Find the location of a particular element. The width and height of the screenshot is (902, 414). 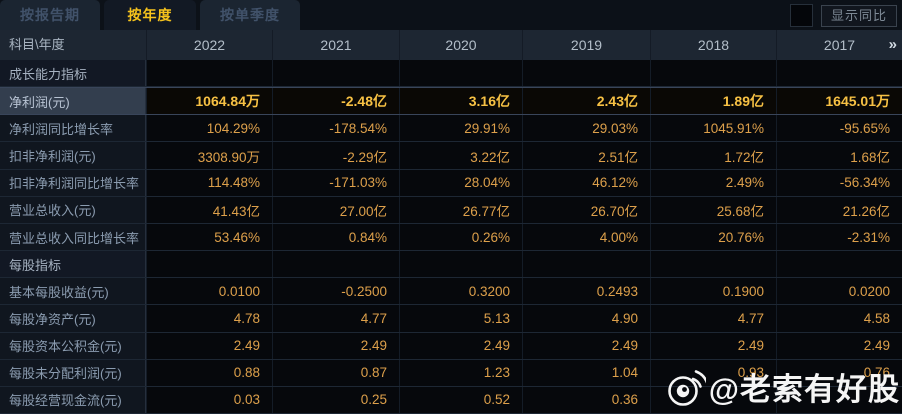

value-cell: 53.46% is located at coordinates (209, 237).